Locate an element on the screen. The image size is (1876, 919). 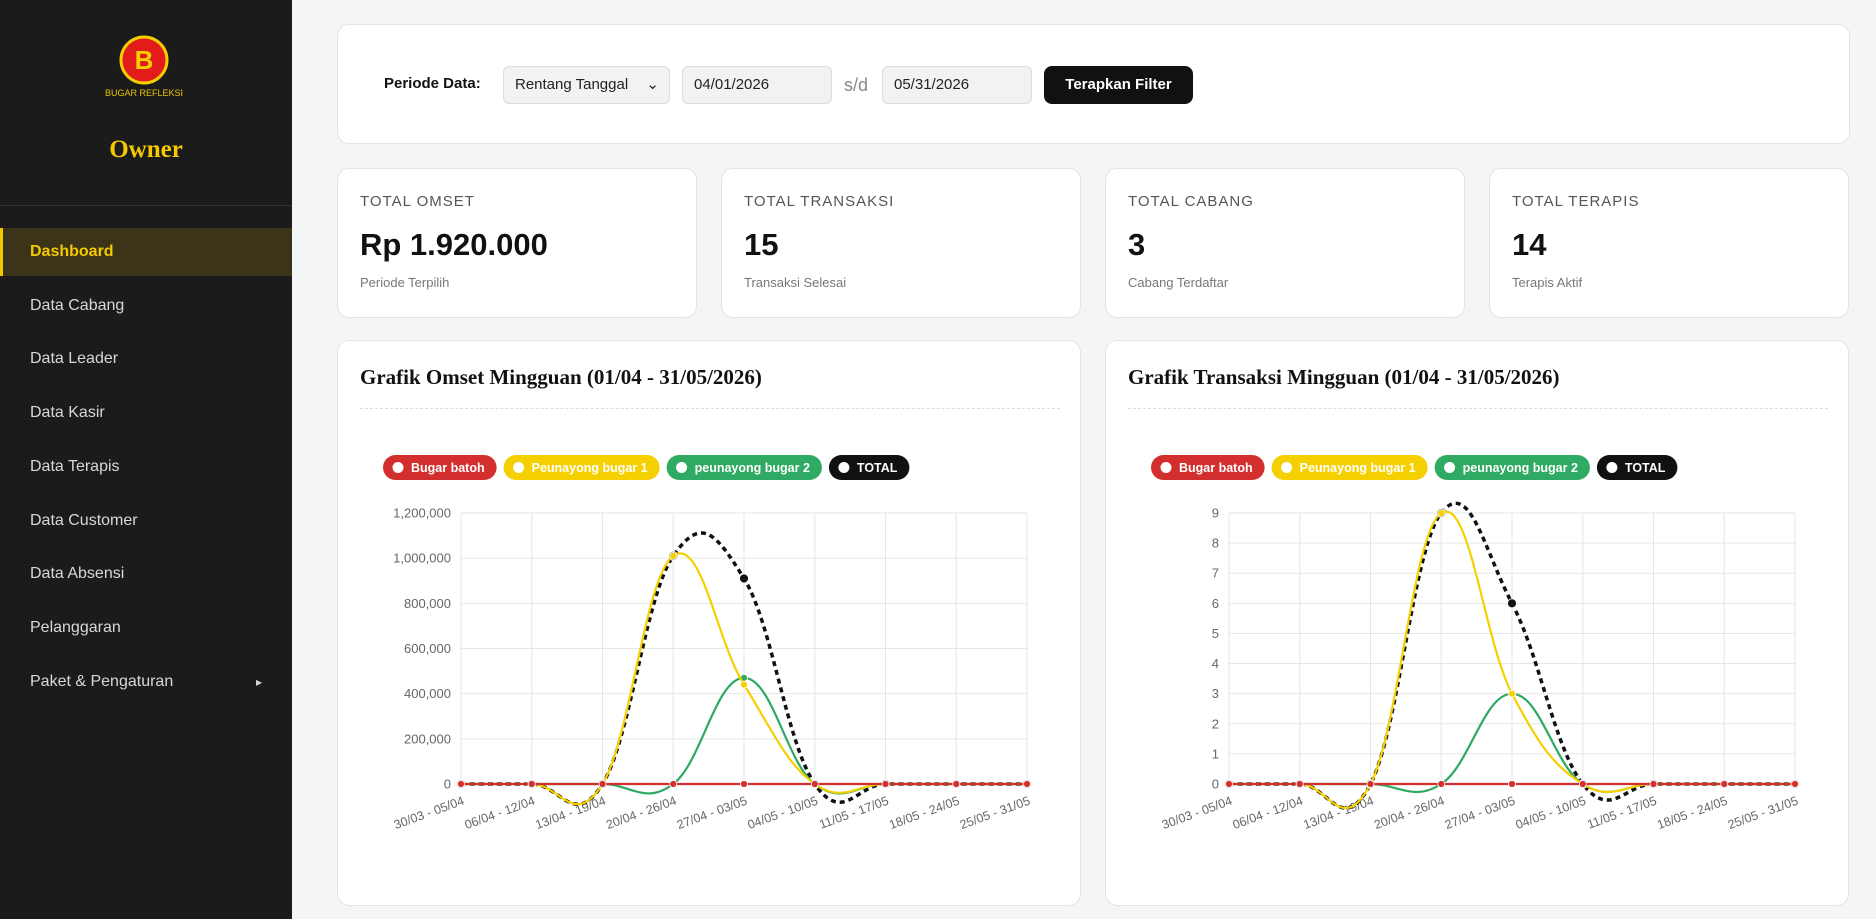
stat-value: Rp 1.920.000 is located at coordinates (454, 244).